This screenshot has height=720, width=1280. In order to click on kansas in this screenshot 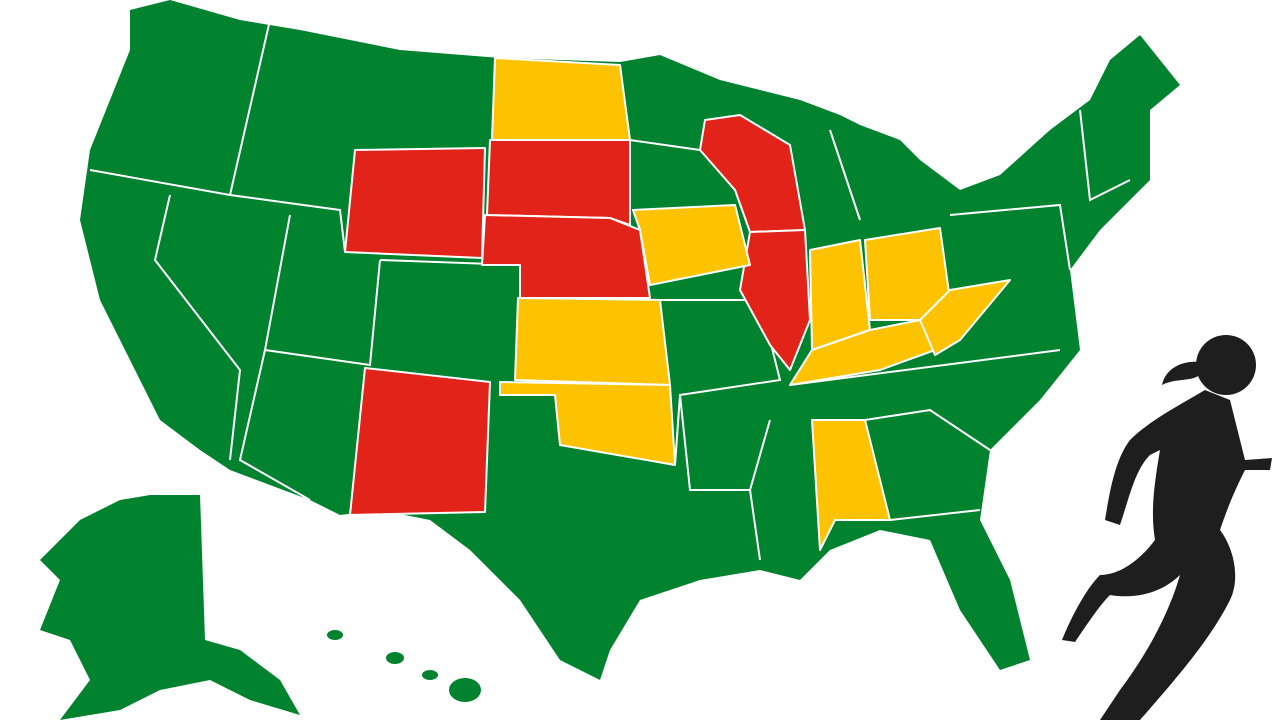, I will do `click(592, 341)`.